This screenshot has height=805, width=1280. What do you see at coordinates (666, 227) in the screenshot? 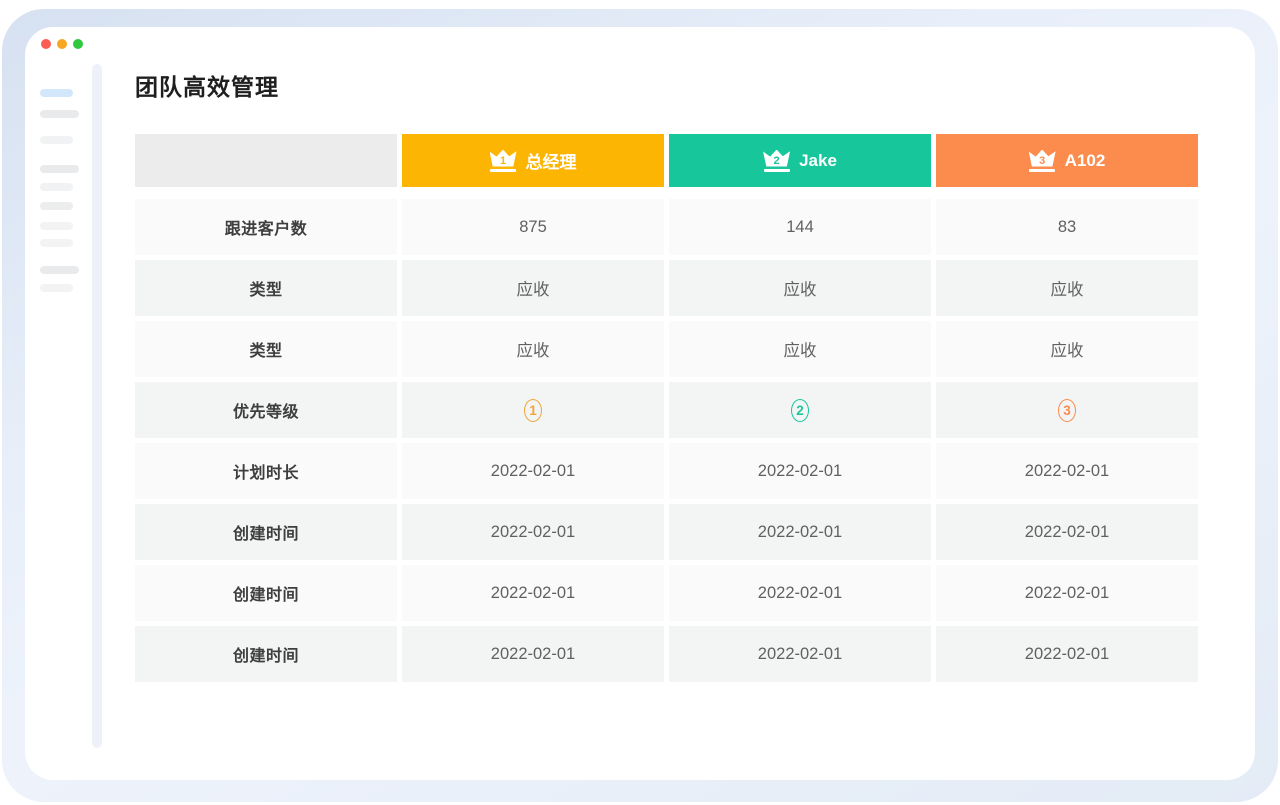
I see `table-row-followed-customers: 跟进客户数 875 144 83` at bounding box center [666, 227].